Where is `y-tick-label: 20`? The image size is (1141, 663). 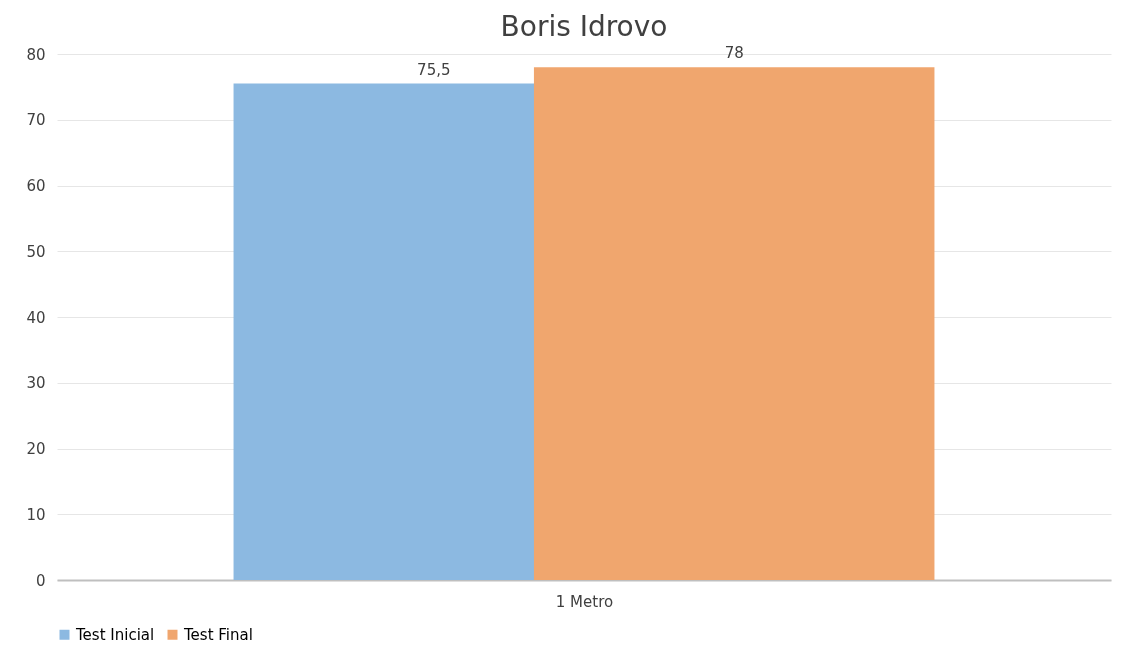 y-tick-label: 20 is located at coordinates (36, 449).